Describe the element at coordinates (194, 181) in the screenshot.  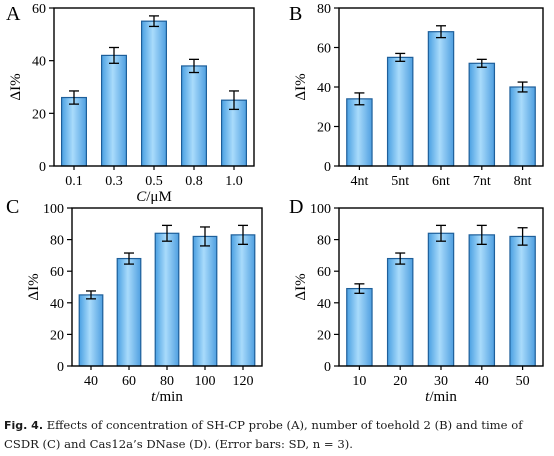
I see `x-tick-label: 0.8` at that location.